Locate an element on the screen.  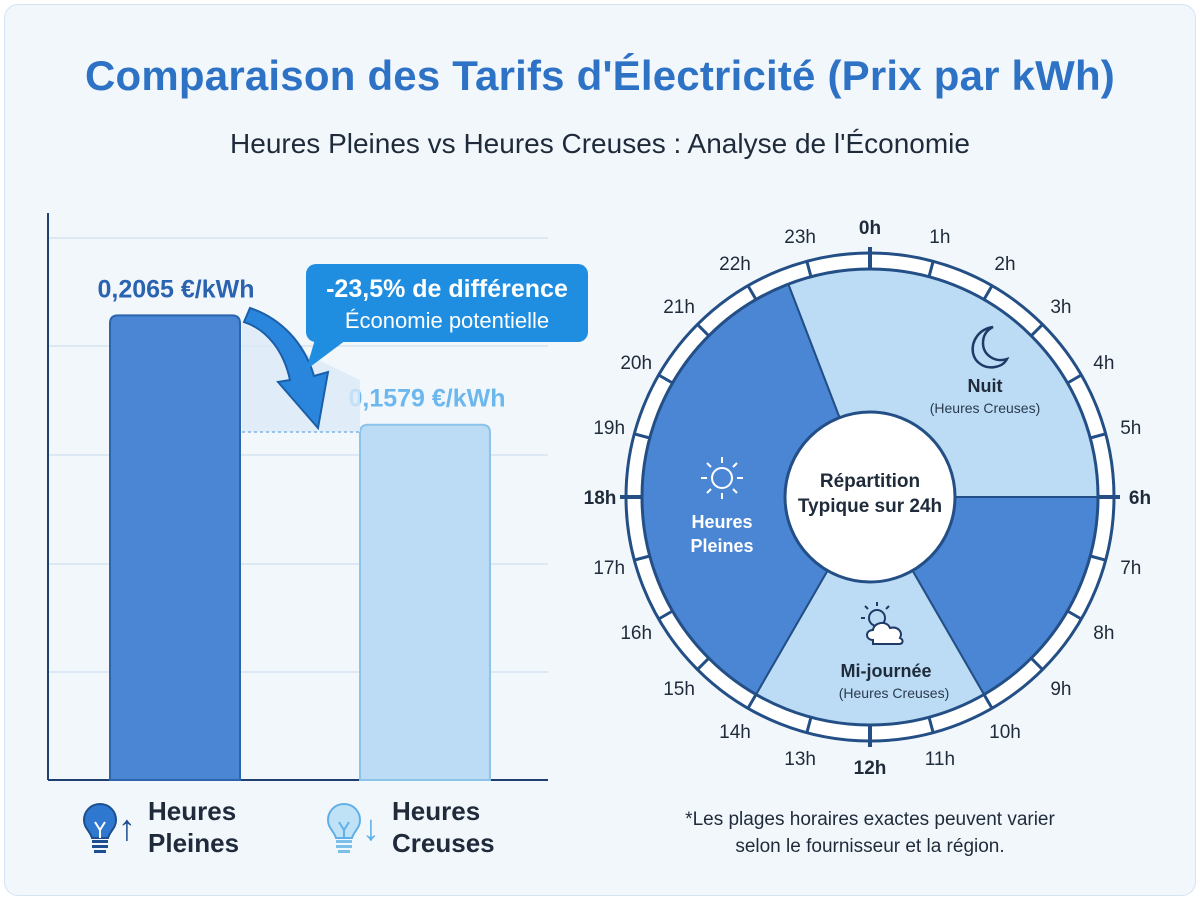
segment-pleines-label-line1: Heures is located at coordinates (721, 522).